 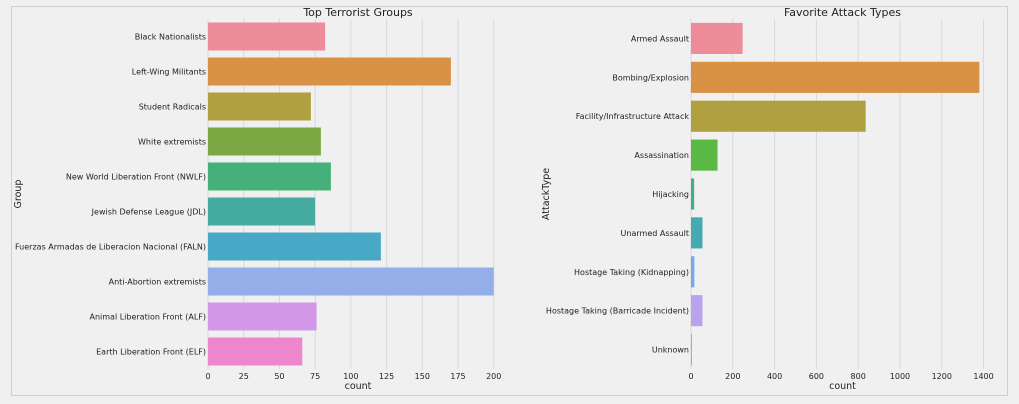 What do you see at coordinates (693, 194) in the screenshot?
I see `bar-hijacking` at bounding box center [693, 194].